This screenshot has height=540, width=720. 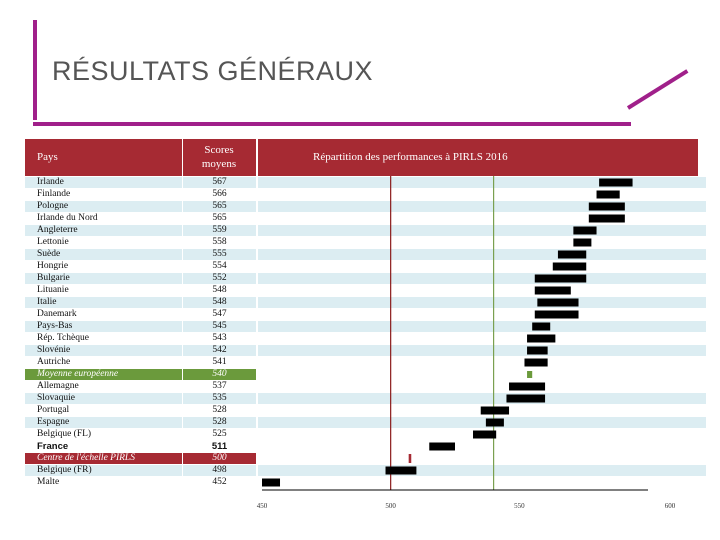 I want to click on bar-pologne, so click(x=606, y=206).